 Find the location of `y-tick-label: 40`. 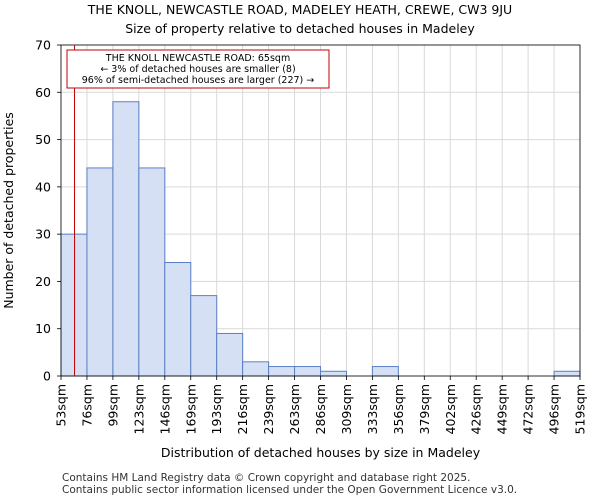

y-tick-label: 40 is located at coordinates (43, 186).